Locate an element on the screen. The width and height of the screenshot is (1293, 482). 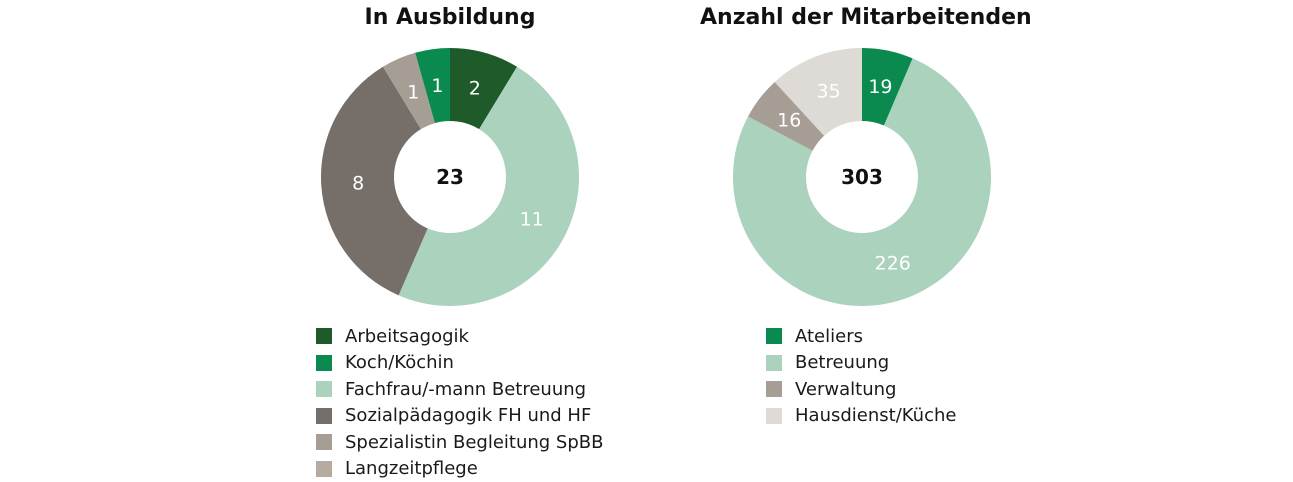
legend-label: Arbeitsagogik is located at coordinates (407, 336).